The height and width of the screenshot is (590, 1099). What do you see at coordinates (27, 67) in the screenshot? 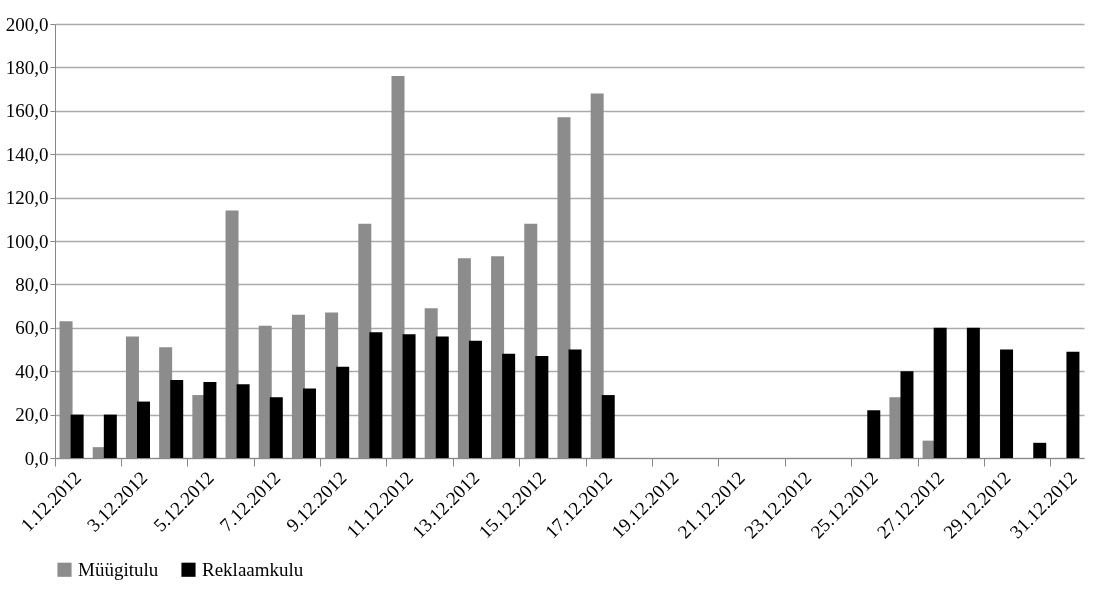
I see `y-tick-label: 180,0` at bounding box center [27, 67].